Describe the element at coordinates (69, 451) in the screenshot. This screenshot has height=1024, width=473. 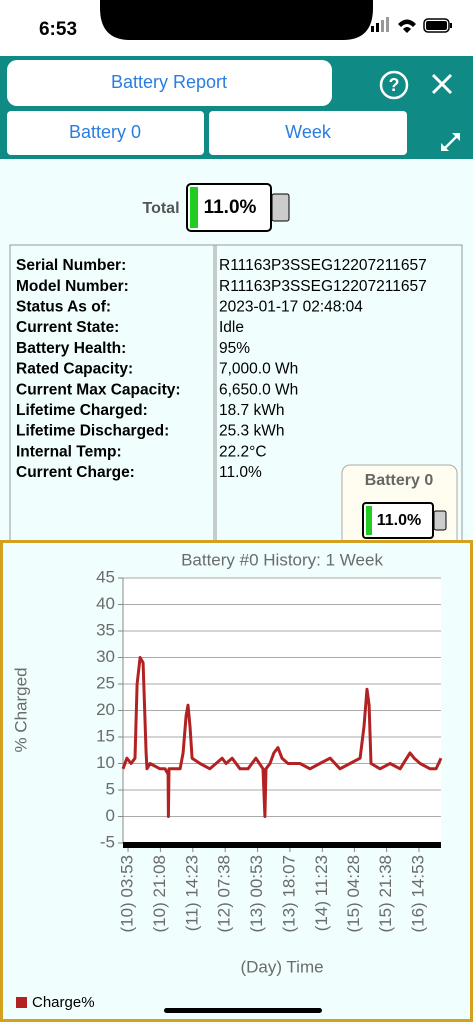
I see `info-label: Internal Temp:` at that location.